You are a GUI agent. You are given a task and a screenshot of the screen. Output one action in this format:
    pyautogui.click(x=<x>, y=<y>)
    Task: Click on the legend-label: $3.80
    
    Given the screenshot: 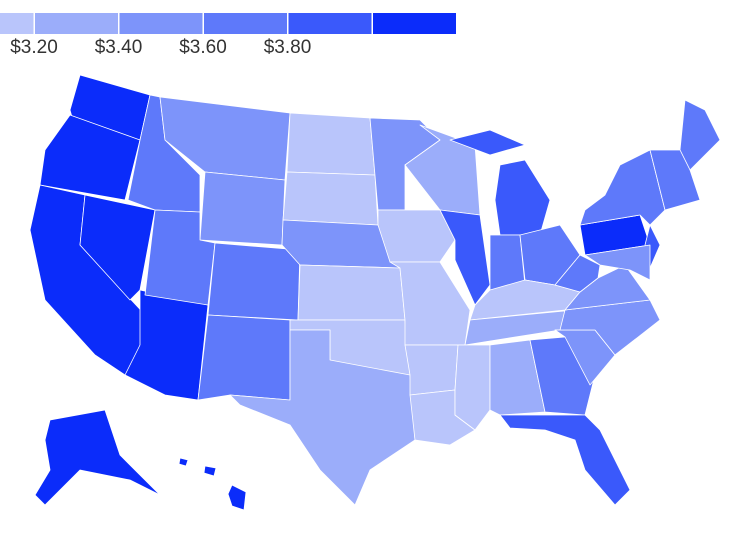 What is the action you would take?
    pyautogui.click(x=288, y=47)
    